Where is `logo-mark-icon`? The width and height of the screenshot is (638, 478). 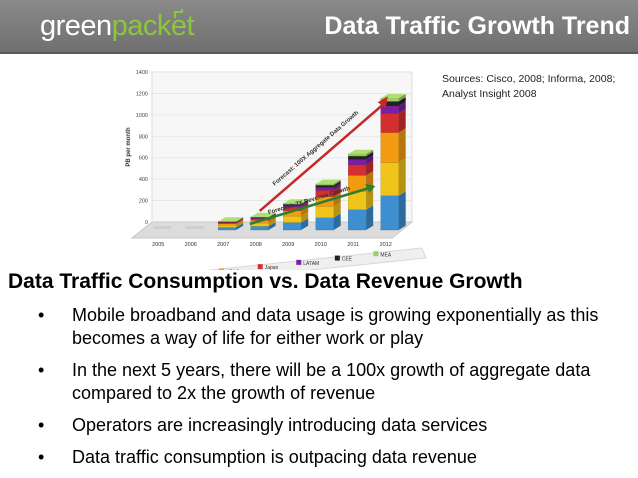 logo-mark-icon is located at coordinates (178, 13).